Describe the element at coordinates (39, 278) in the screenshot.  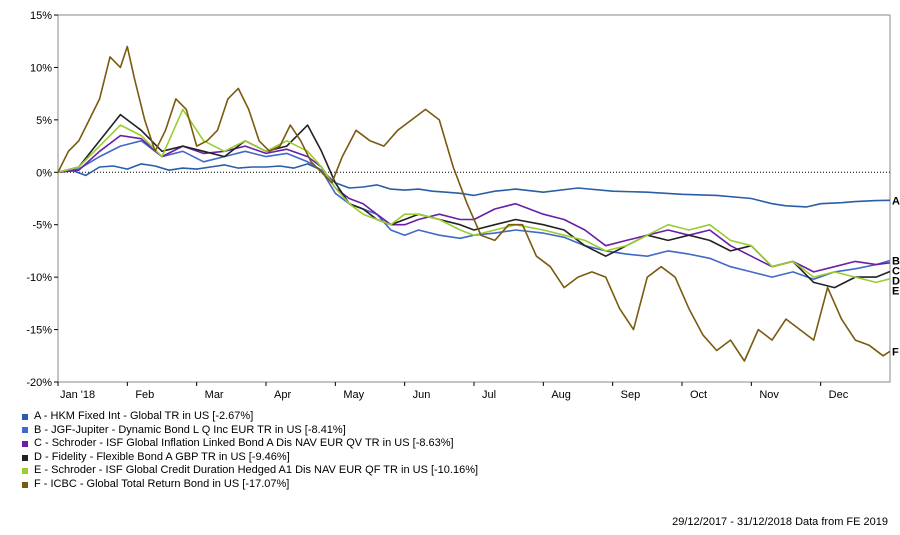
I see `y-tick-label: -10%` at that location.